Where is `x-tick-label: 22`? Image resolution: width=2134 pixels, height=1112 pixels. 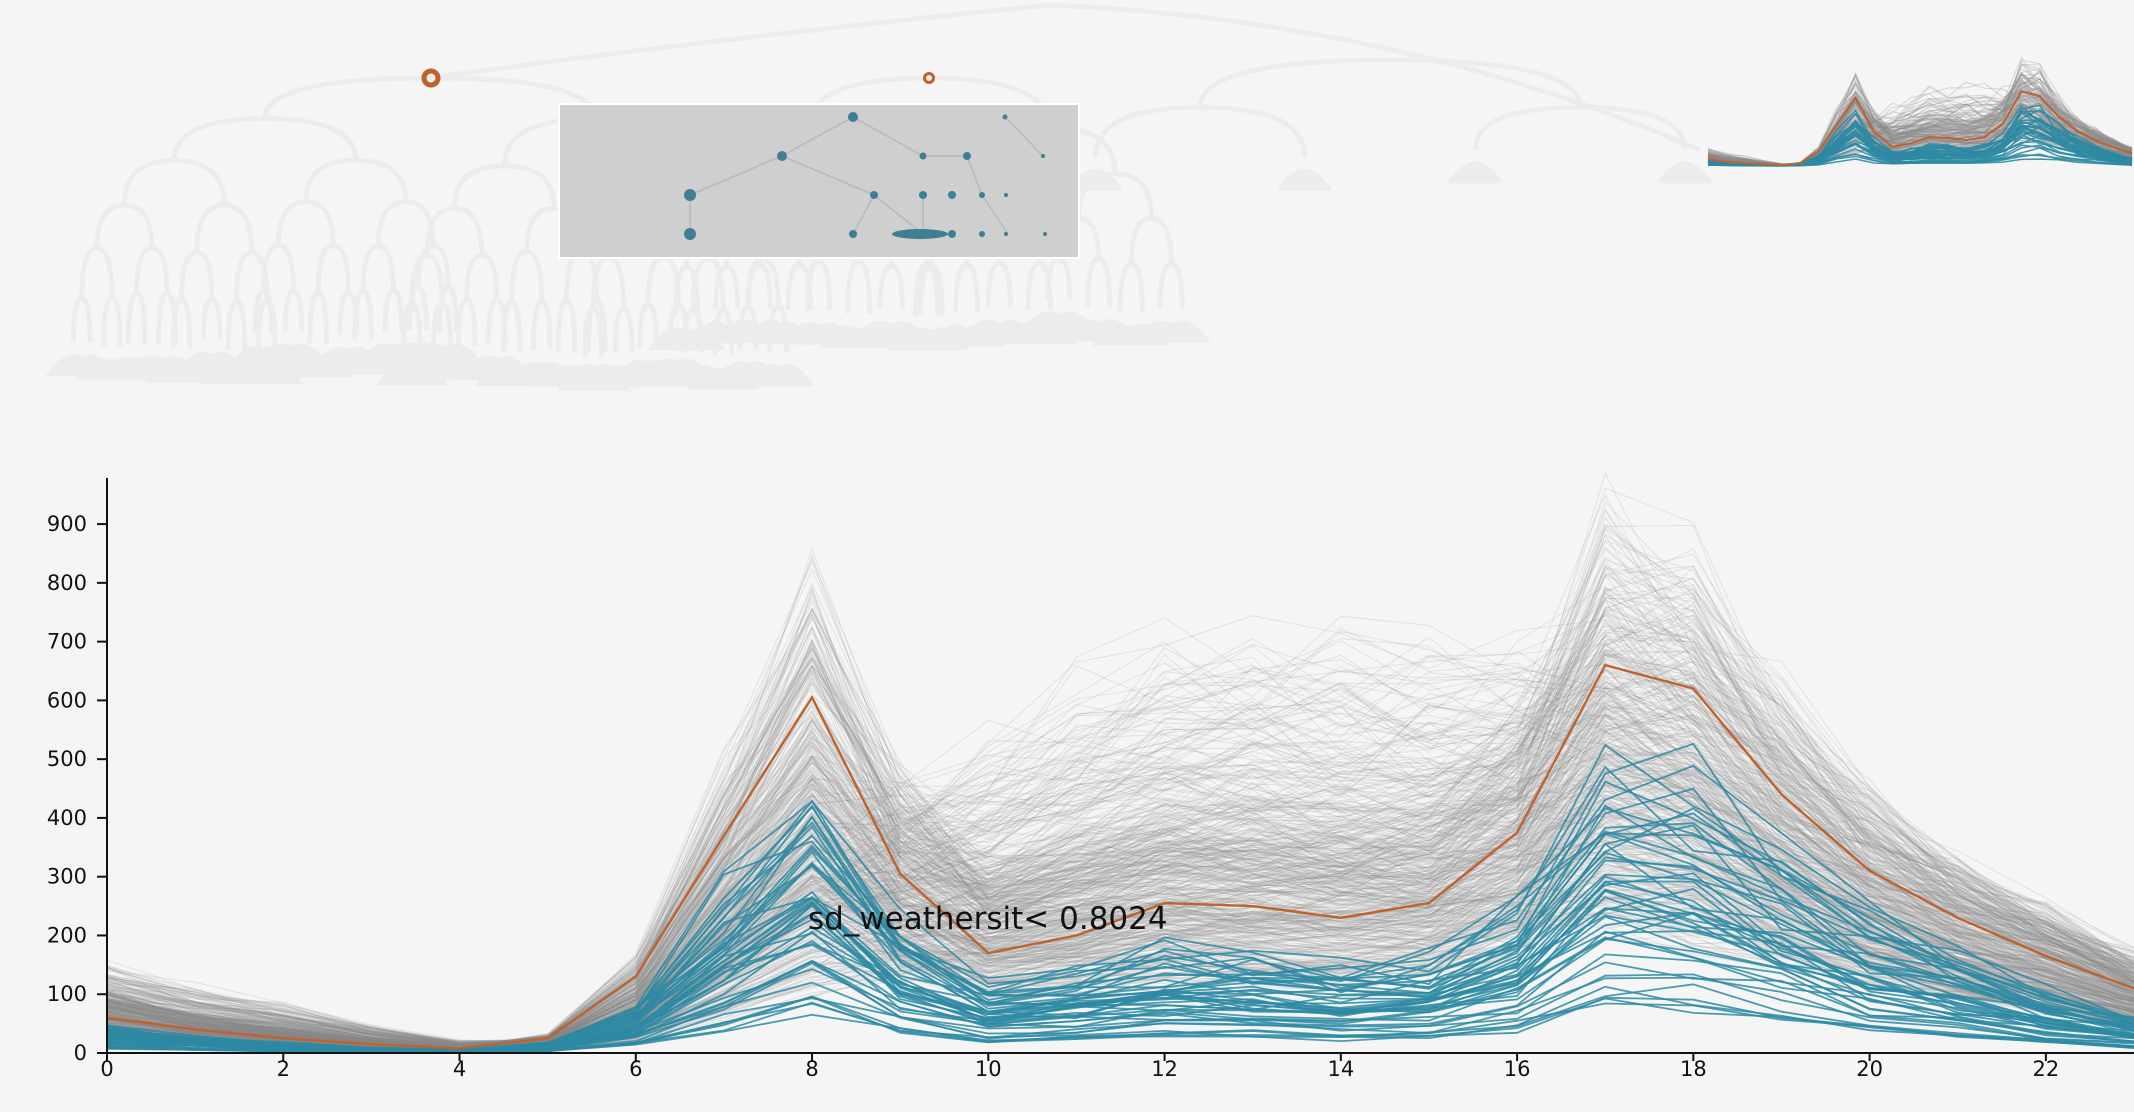 x-tick-label: 22 is located at coordinates (2046, 1069).